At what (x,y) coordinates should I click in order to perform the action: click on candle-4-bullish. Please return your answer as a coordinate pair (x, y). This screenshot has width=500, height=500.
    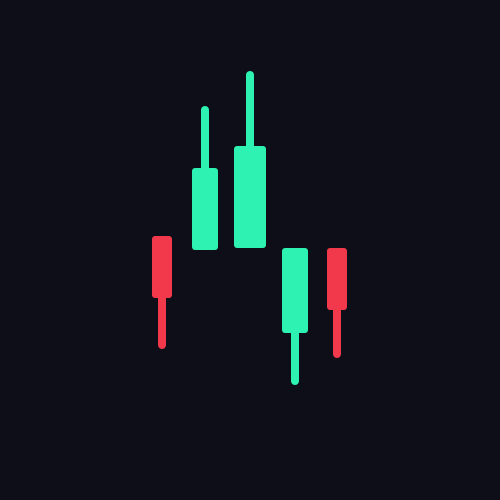
    Looking at the image, I should click on (295, 316).